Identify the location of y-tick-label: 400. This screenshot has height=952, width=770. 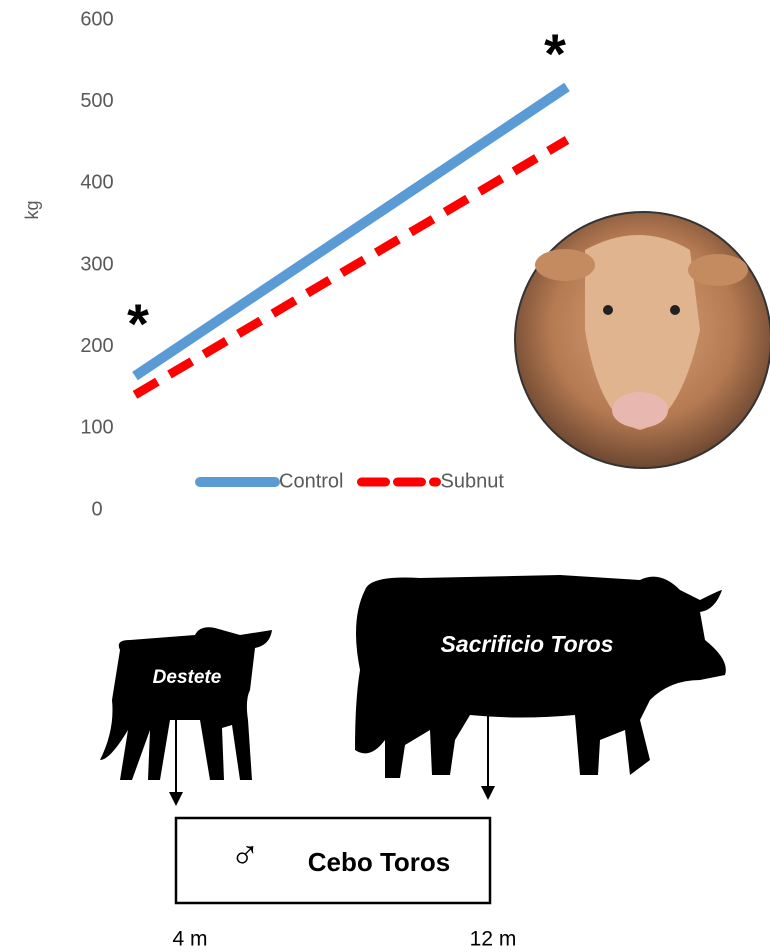
(96, 183).